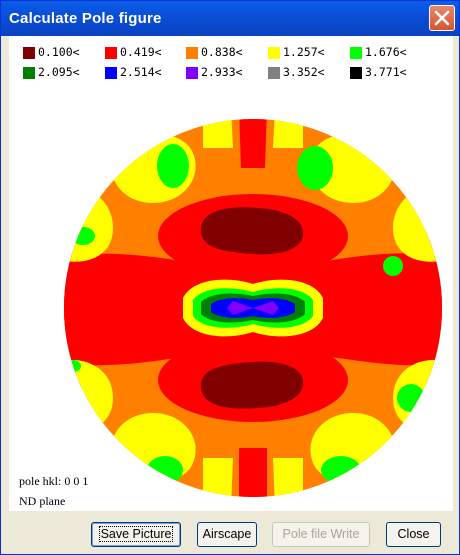 The height and width of the screenshot is (555, 460). I want to click on legend-label: 2.933<, so click(222, 72).